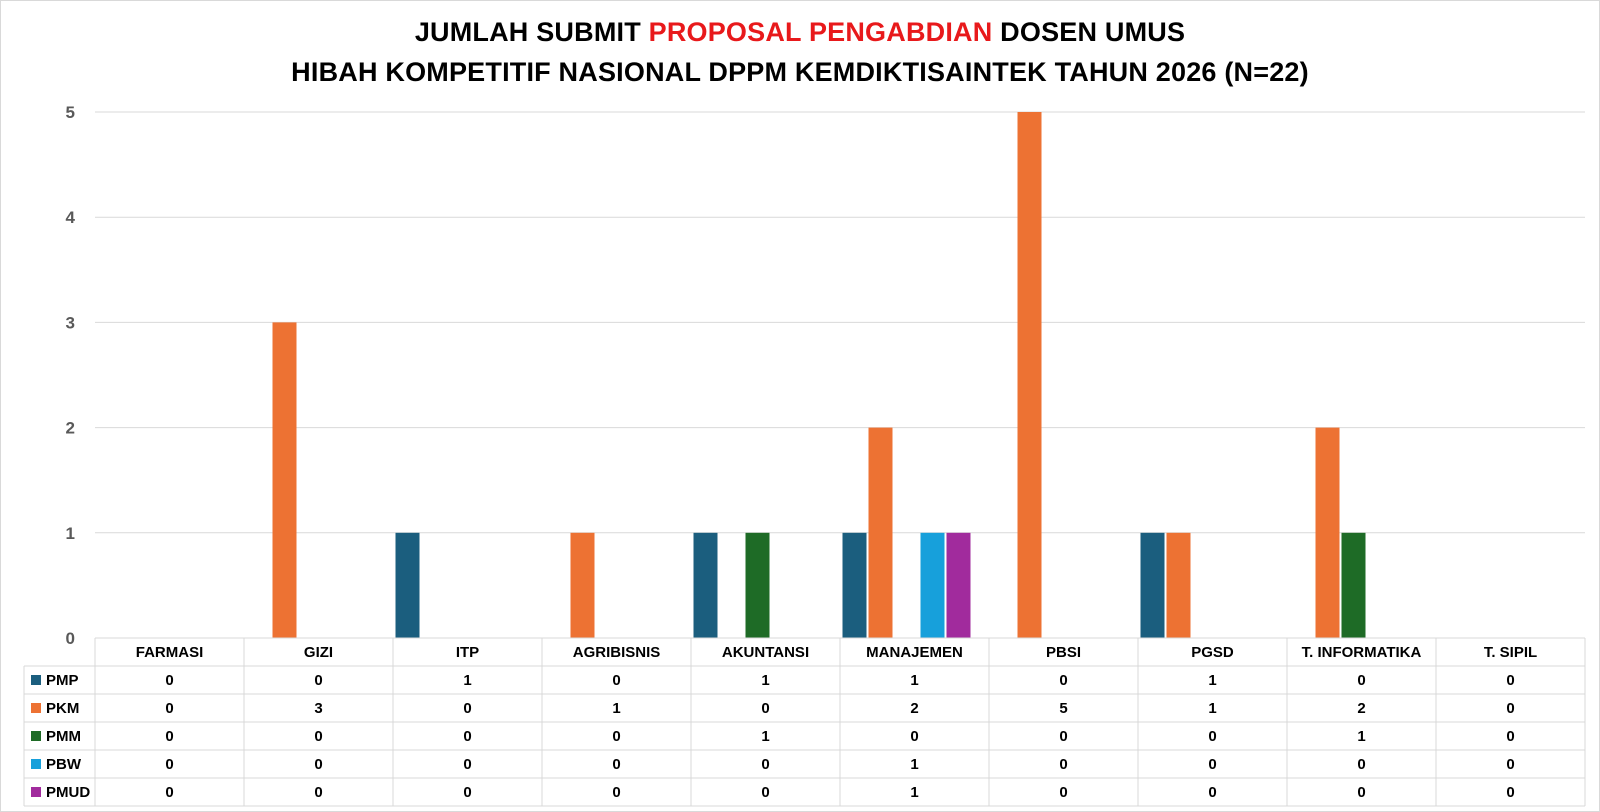  What do you see at coordinates (63, 736) in the screenshot?
I see `series-name: PMM` at bounding box center [63, 736].